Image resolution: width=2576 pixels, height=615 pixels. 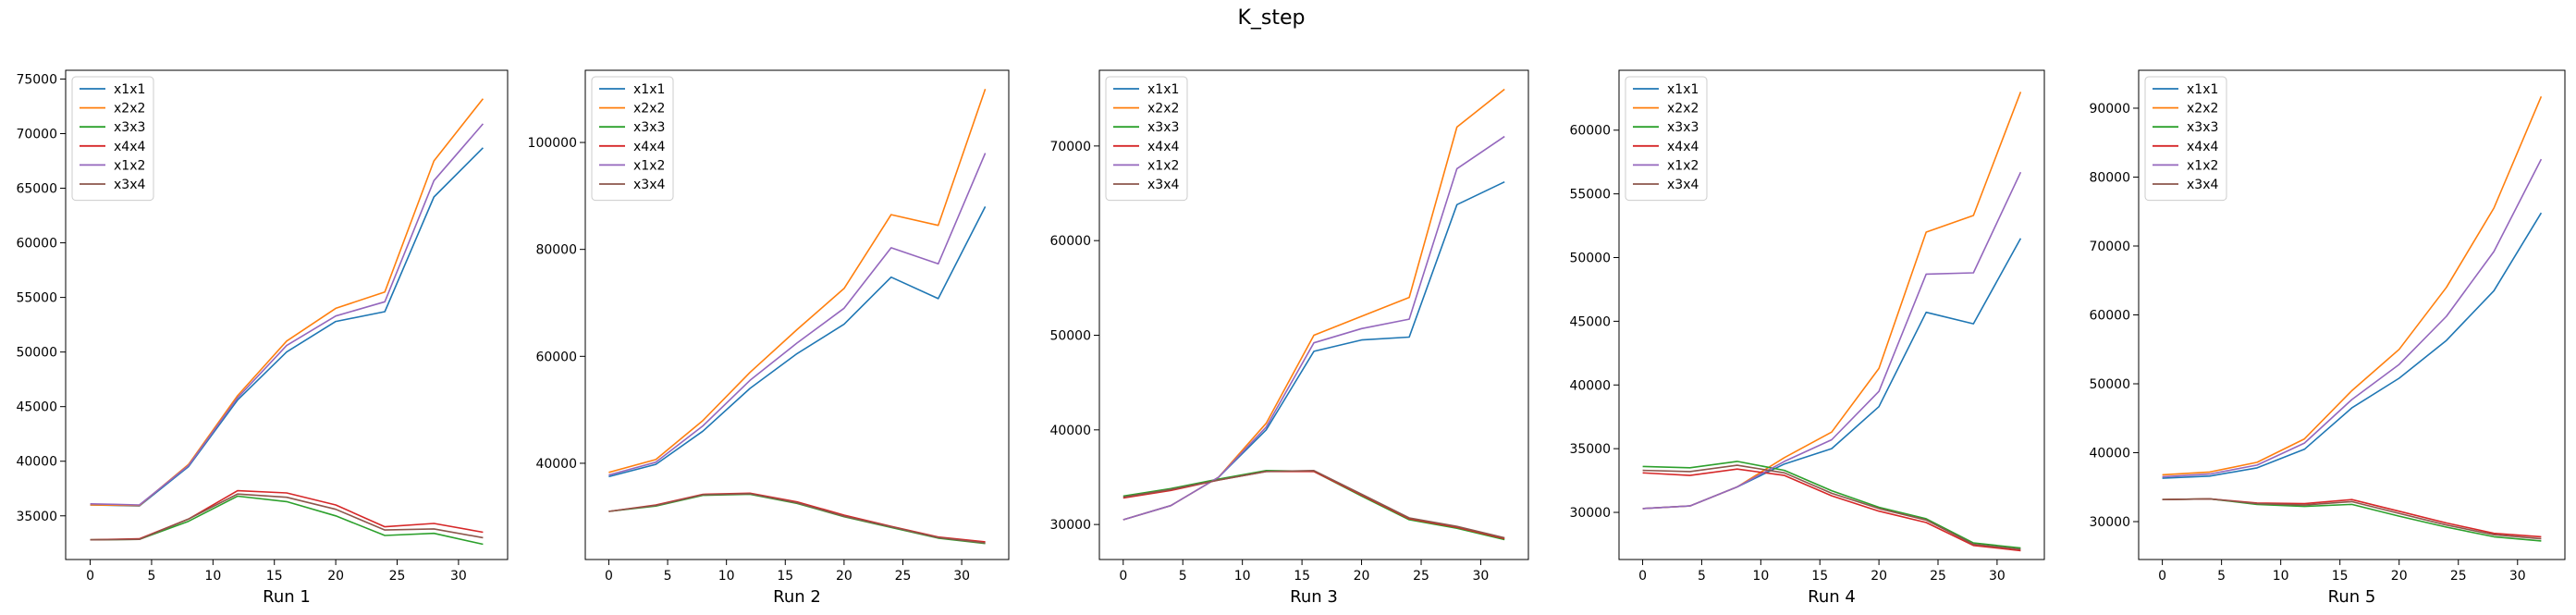 I want to click on y-tick-label: 35000, so click(x=36, y=517).